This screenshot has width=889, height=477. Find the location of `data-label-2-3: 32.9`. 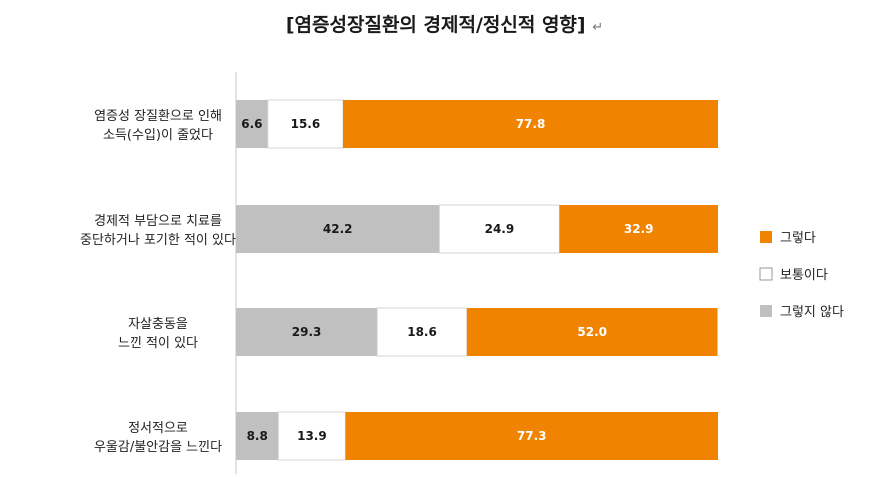

data-label-2-3: 32.9 is located at coordinates (639, 229).